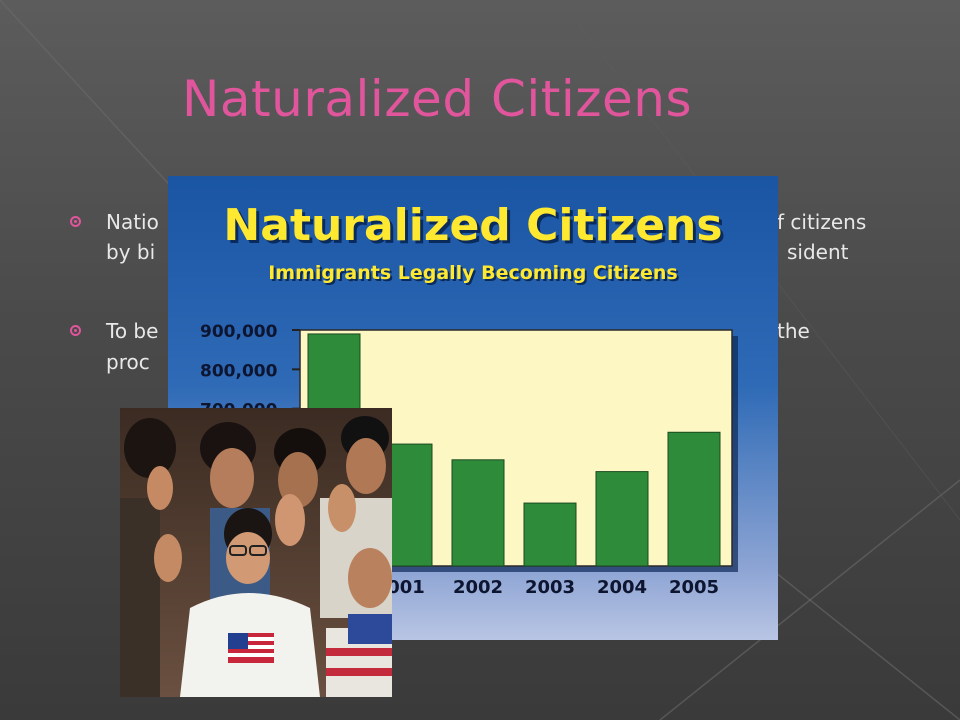 Image resolution: width=960 pixels, height=720 pixels. What do you see at coordinates (793, 331) in the screenshot?
I see `bullet-text-right: the` at bounding box center [793, 331].